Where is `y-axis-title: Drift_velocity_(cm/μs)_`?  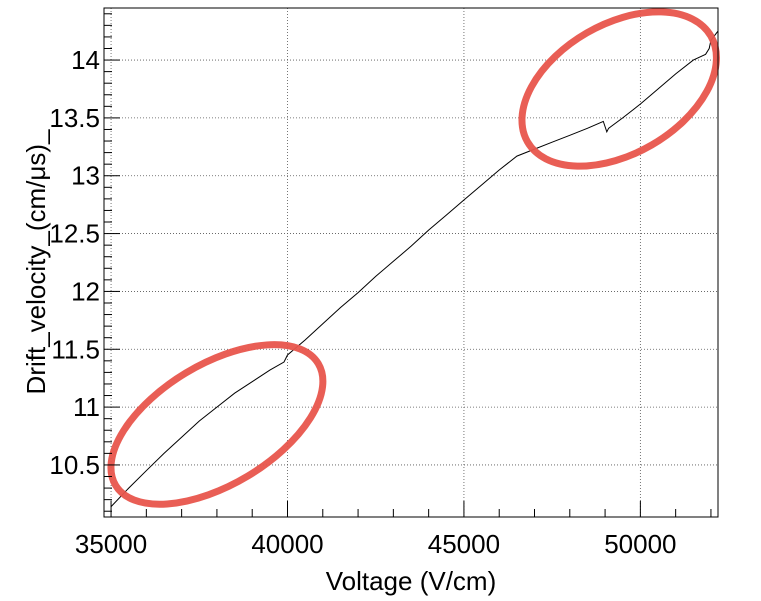 y-axis-title: Drift_velocity_(cm/μs)_ is located at coordinates (36, 261).